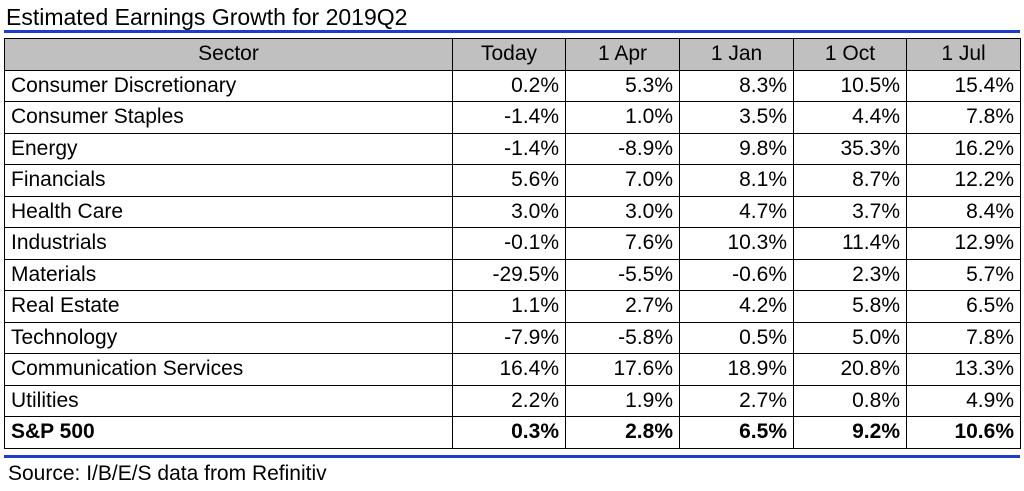  Describe the element at coordinates (736, 180) in the screenshot. I see `value-cell: 8.1%` at that location.